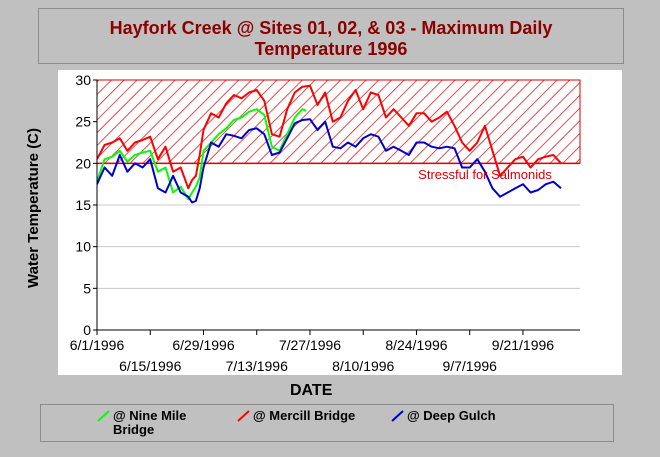 The image size is (660, 457). I want to click on legend-swatch-mercill-bridge, so click(243, 416).